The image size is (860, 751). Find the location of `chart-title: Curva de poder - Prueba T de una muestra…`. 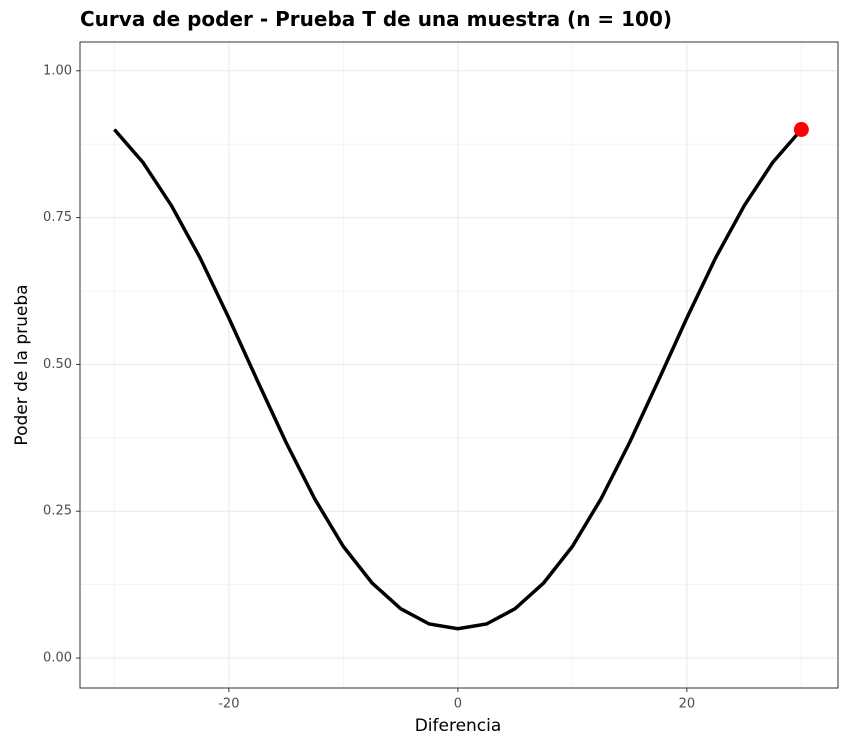

chart-title: Curva de poder - Prueba T de una muestra… is located at coordinates (376, 19).